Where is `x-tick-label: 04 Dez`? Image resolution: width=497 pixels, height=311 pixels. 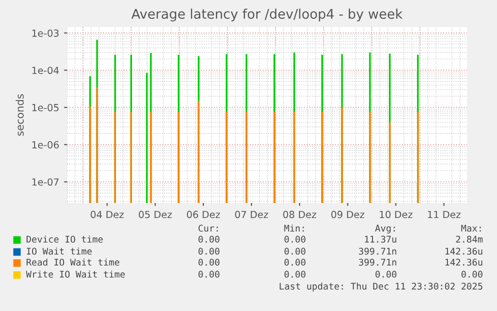 x-tick-label: 04 Dez is located at coordinates (107, 214).